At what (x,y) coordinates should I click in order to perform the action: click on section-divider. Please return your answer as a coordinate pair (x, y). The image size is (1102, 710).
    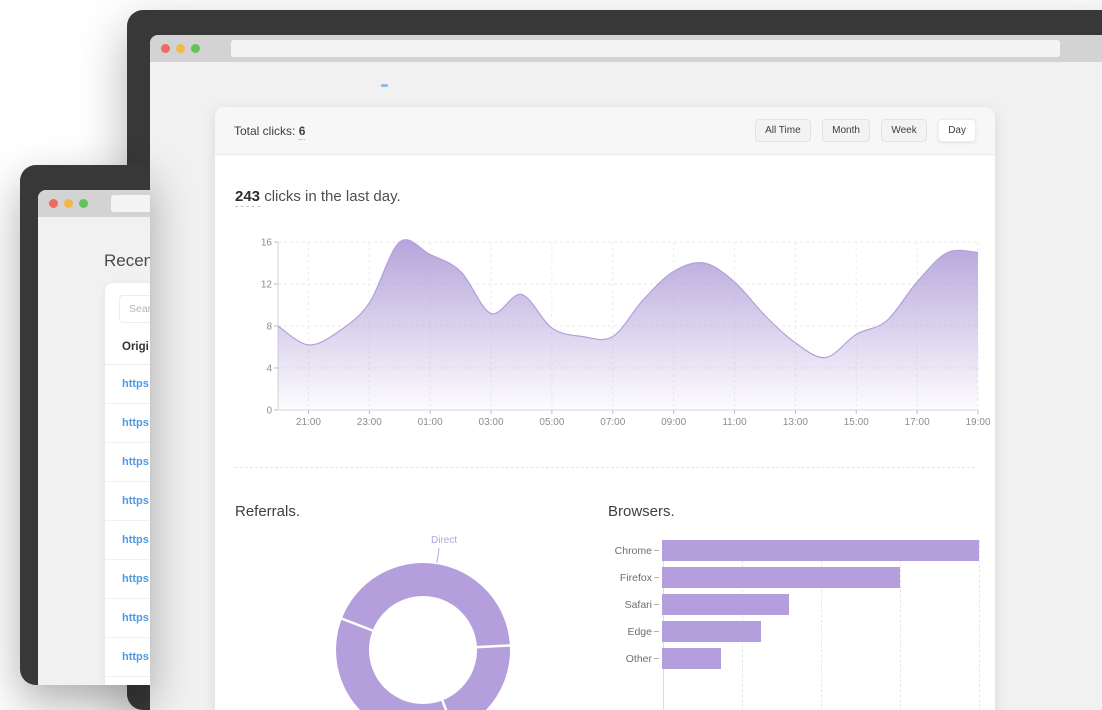
    Looking at the image, I should click on (605, 467).